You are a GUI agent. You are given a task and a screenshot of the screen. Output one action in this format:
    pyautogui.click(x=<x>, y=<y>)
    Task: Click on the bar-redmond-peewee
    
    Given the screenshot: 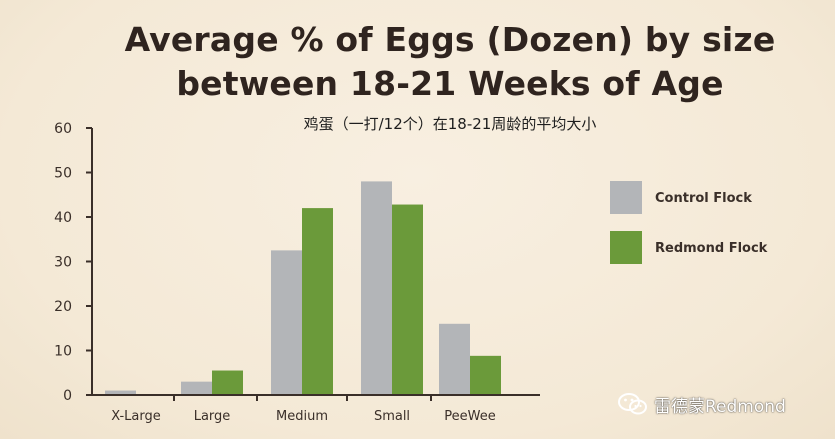 What is the action you would take?
    pyautogui.click(x=485, y=374)
    